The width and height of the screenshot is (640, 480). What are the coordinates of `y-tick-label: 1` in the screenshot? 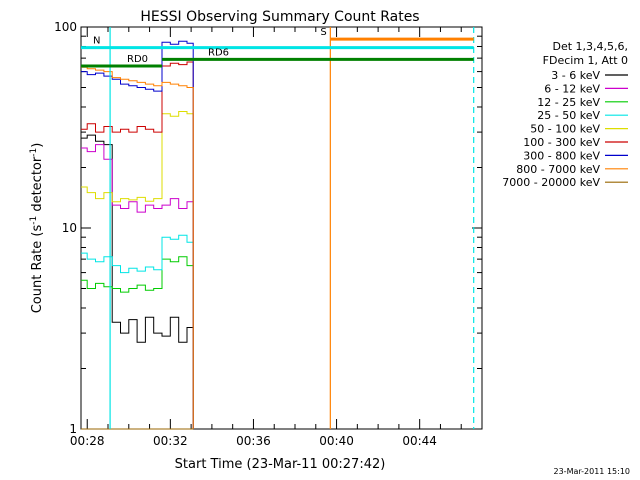 It's located at (73, 429).